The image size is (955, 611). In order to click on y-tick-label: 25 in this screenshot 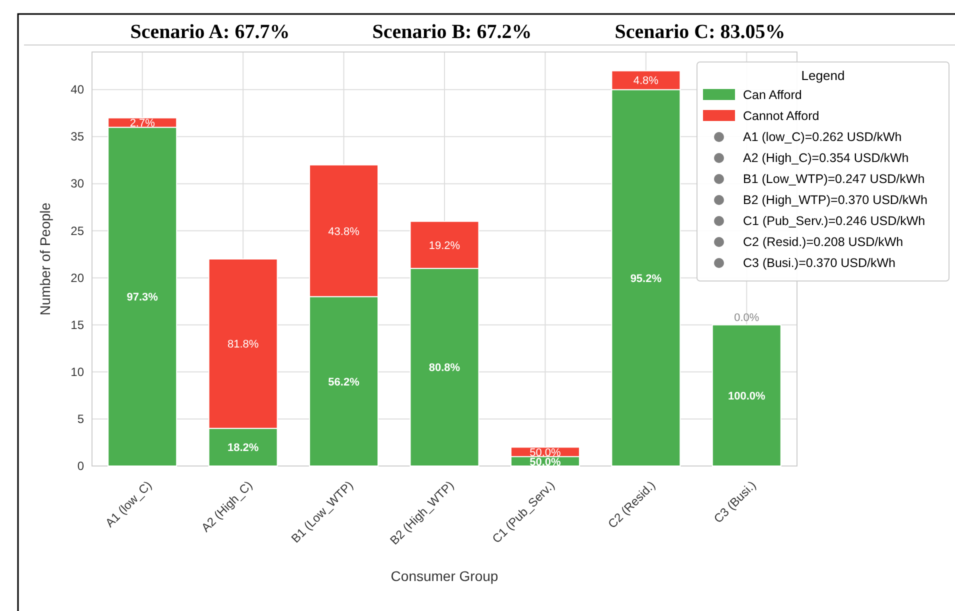, I will do `click(77, 231)`.